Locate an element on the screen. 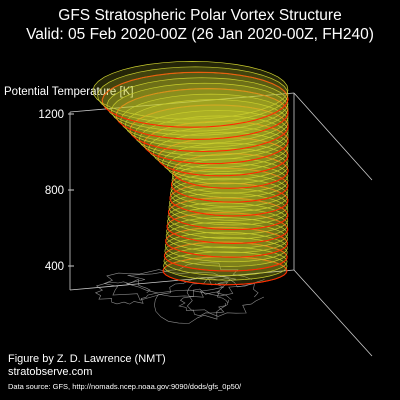 The image size is (400, 400). credit-site: stratobserve.com is located at coordinates (50, 372).